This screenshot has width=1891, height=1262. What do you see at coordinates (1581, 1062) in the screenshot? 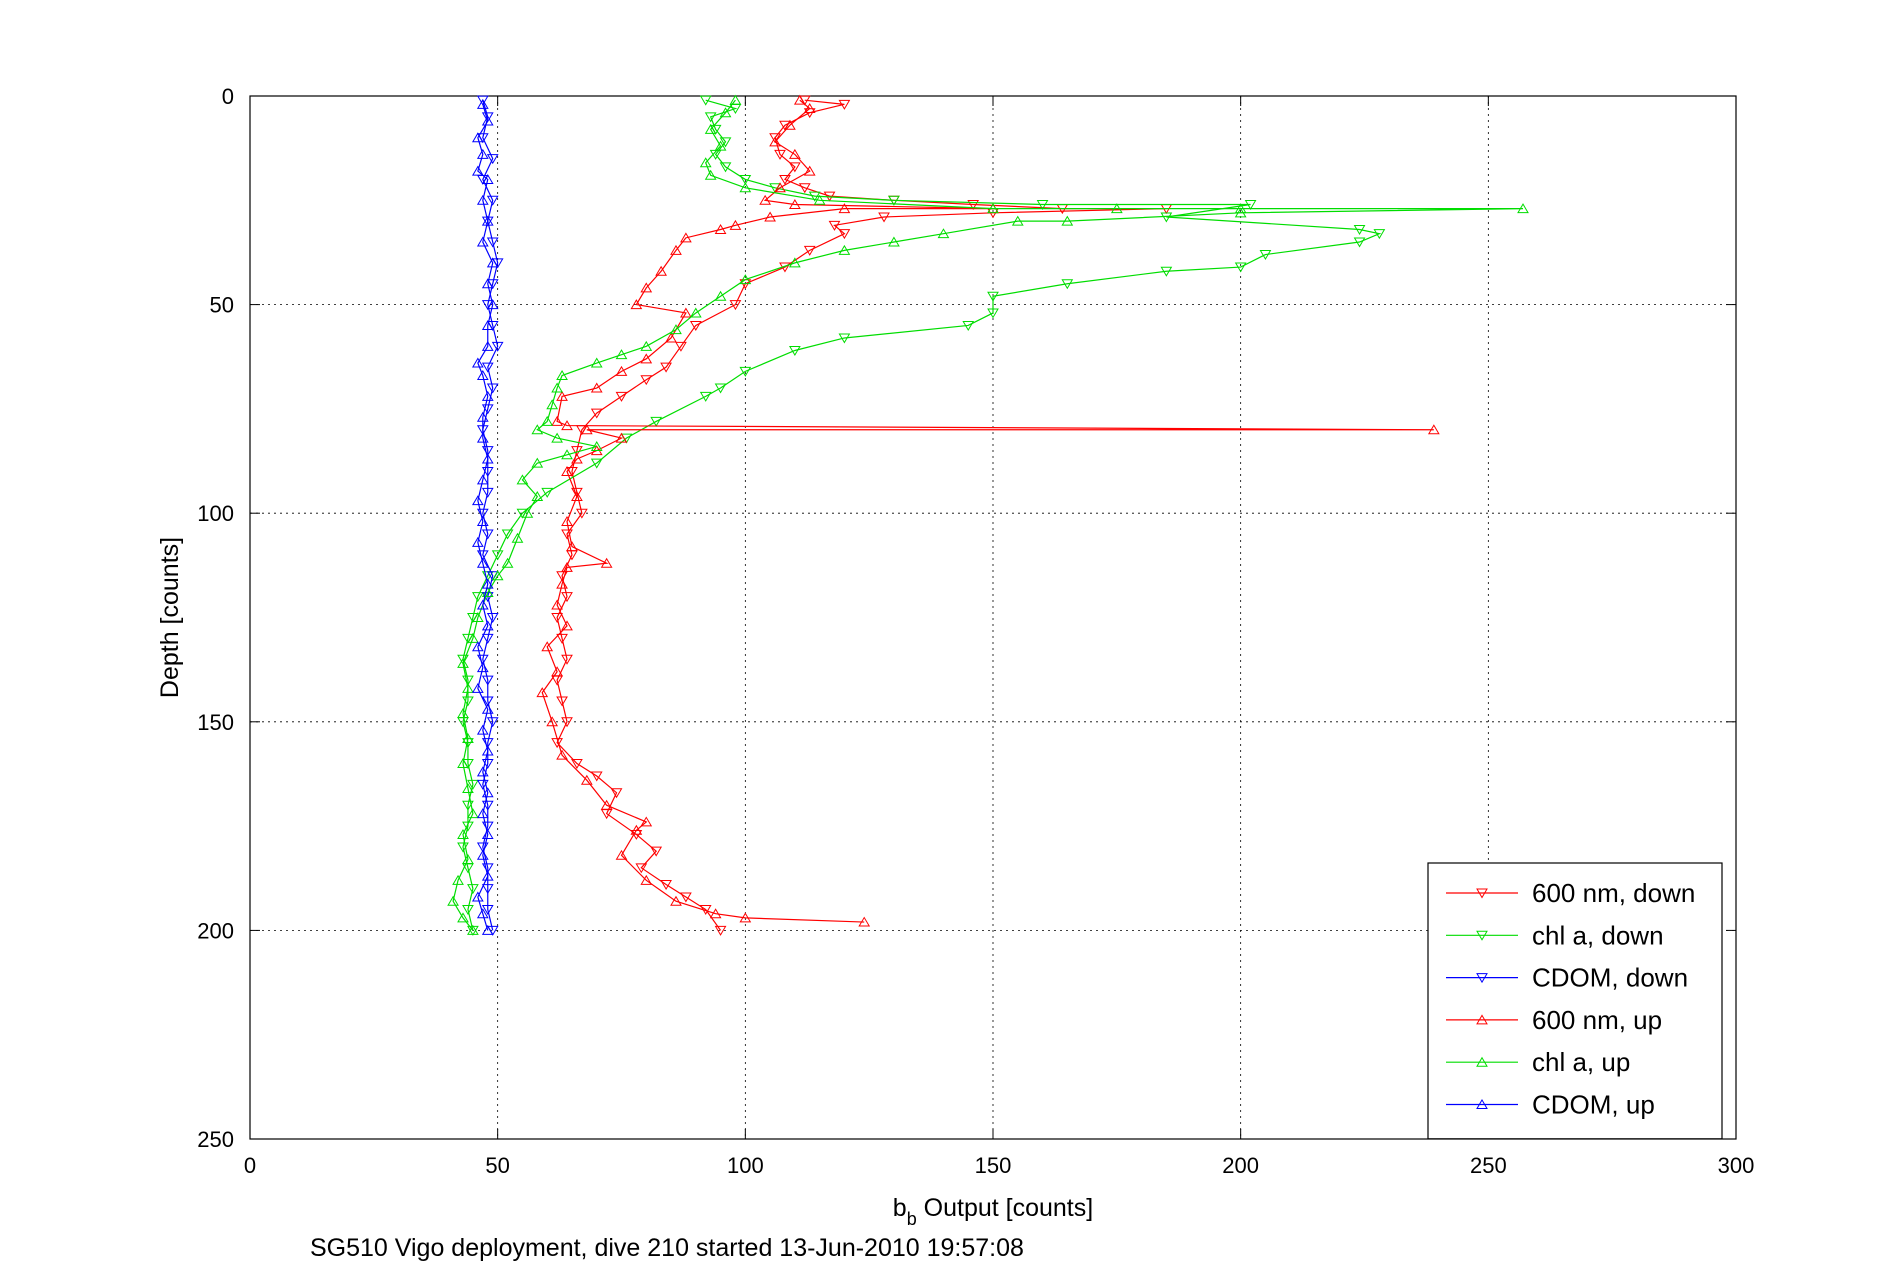
I see `legend-label: chl a, up` at bounding box center [1581, 1062].